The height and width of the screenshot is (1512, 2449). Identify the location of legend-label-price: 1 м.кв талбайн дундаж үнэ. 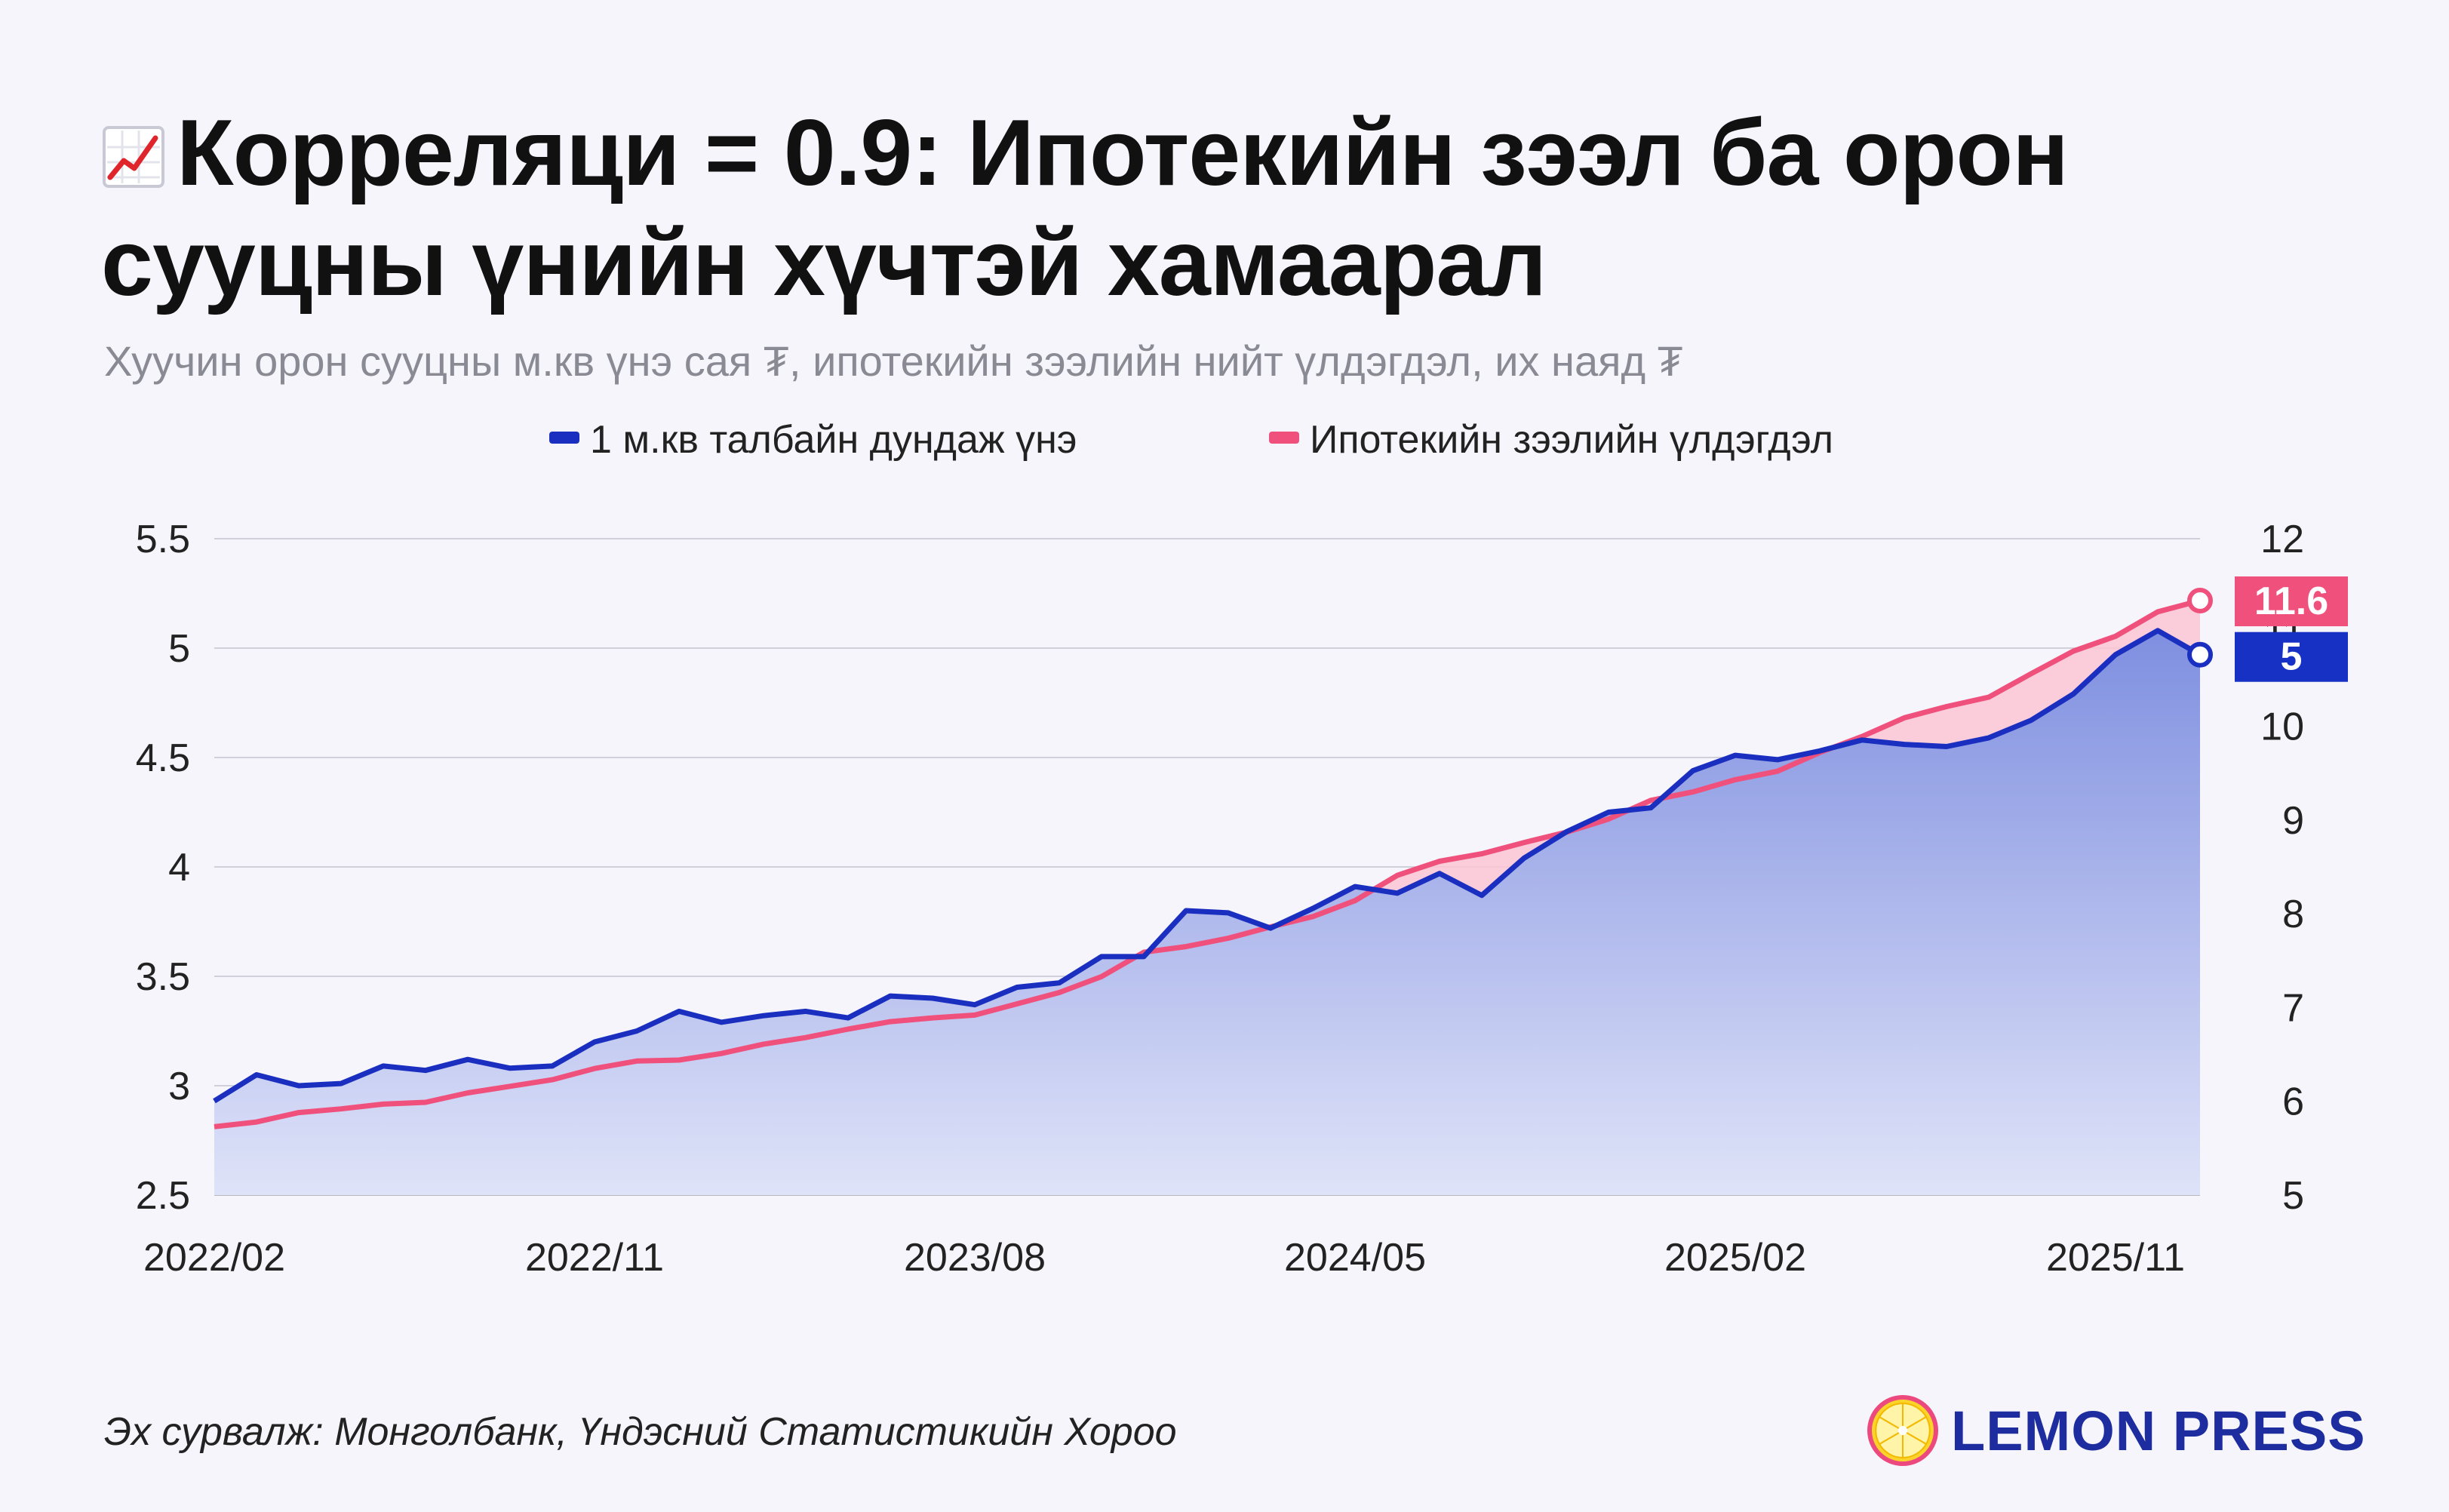
(834, 440).